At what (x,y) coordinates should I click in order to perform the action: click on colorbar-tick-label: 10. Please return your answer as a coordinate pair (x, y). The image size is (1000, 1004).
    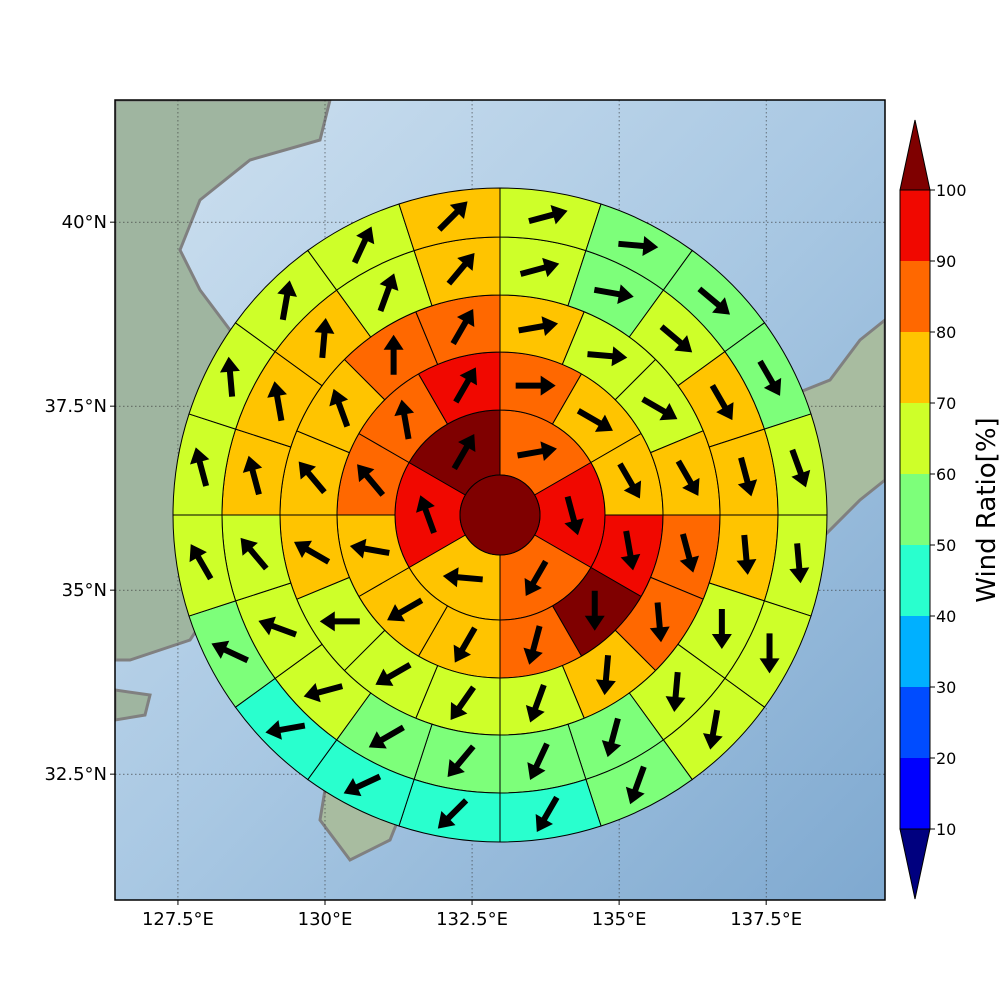
    Looking at the image, I should click on (946, 829).